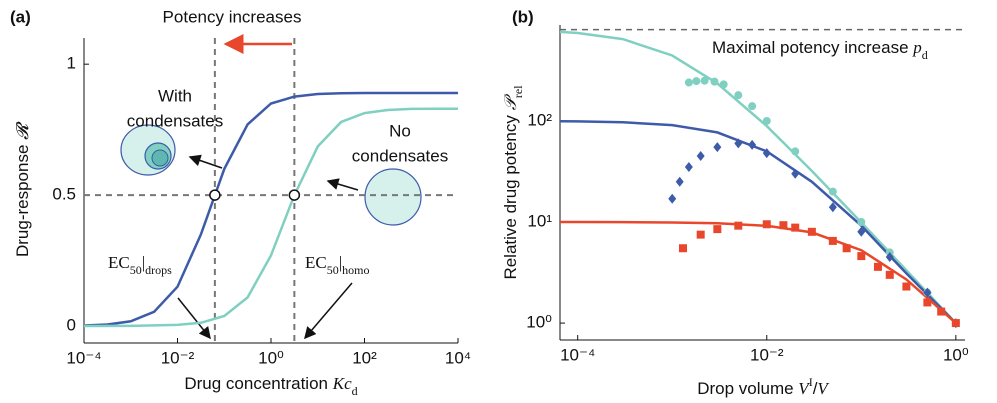 The image size is (997, 403). Describe the element at coordinates (258, 383) in the screenshot. I see `x-axis-label-part: Drug concentration` at that location.